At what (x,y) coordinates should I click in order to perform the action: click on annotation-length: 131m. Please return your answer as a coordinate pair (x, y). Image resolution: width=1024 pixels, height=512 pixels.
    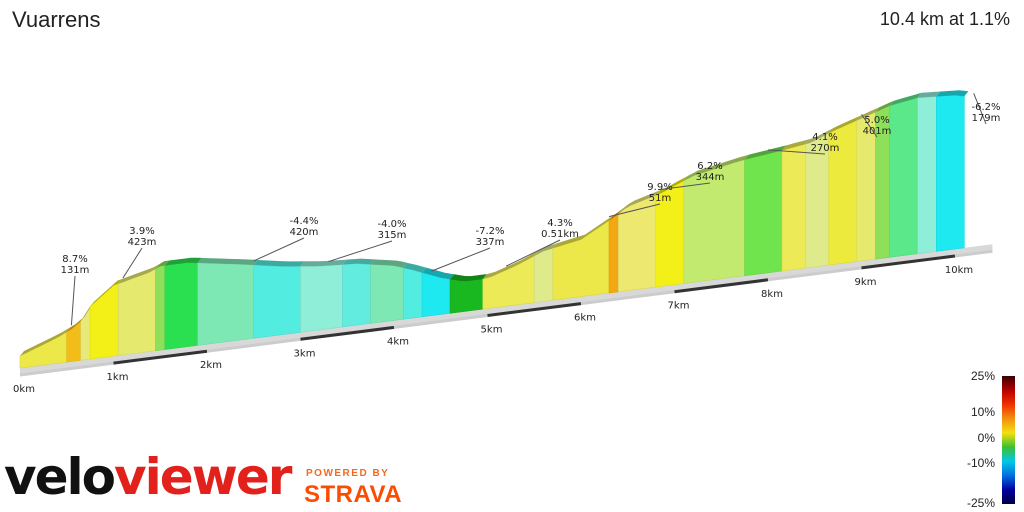
    Looking at the image, I should click on (75, 270).